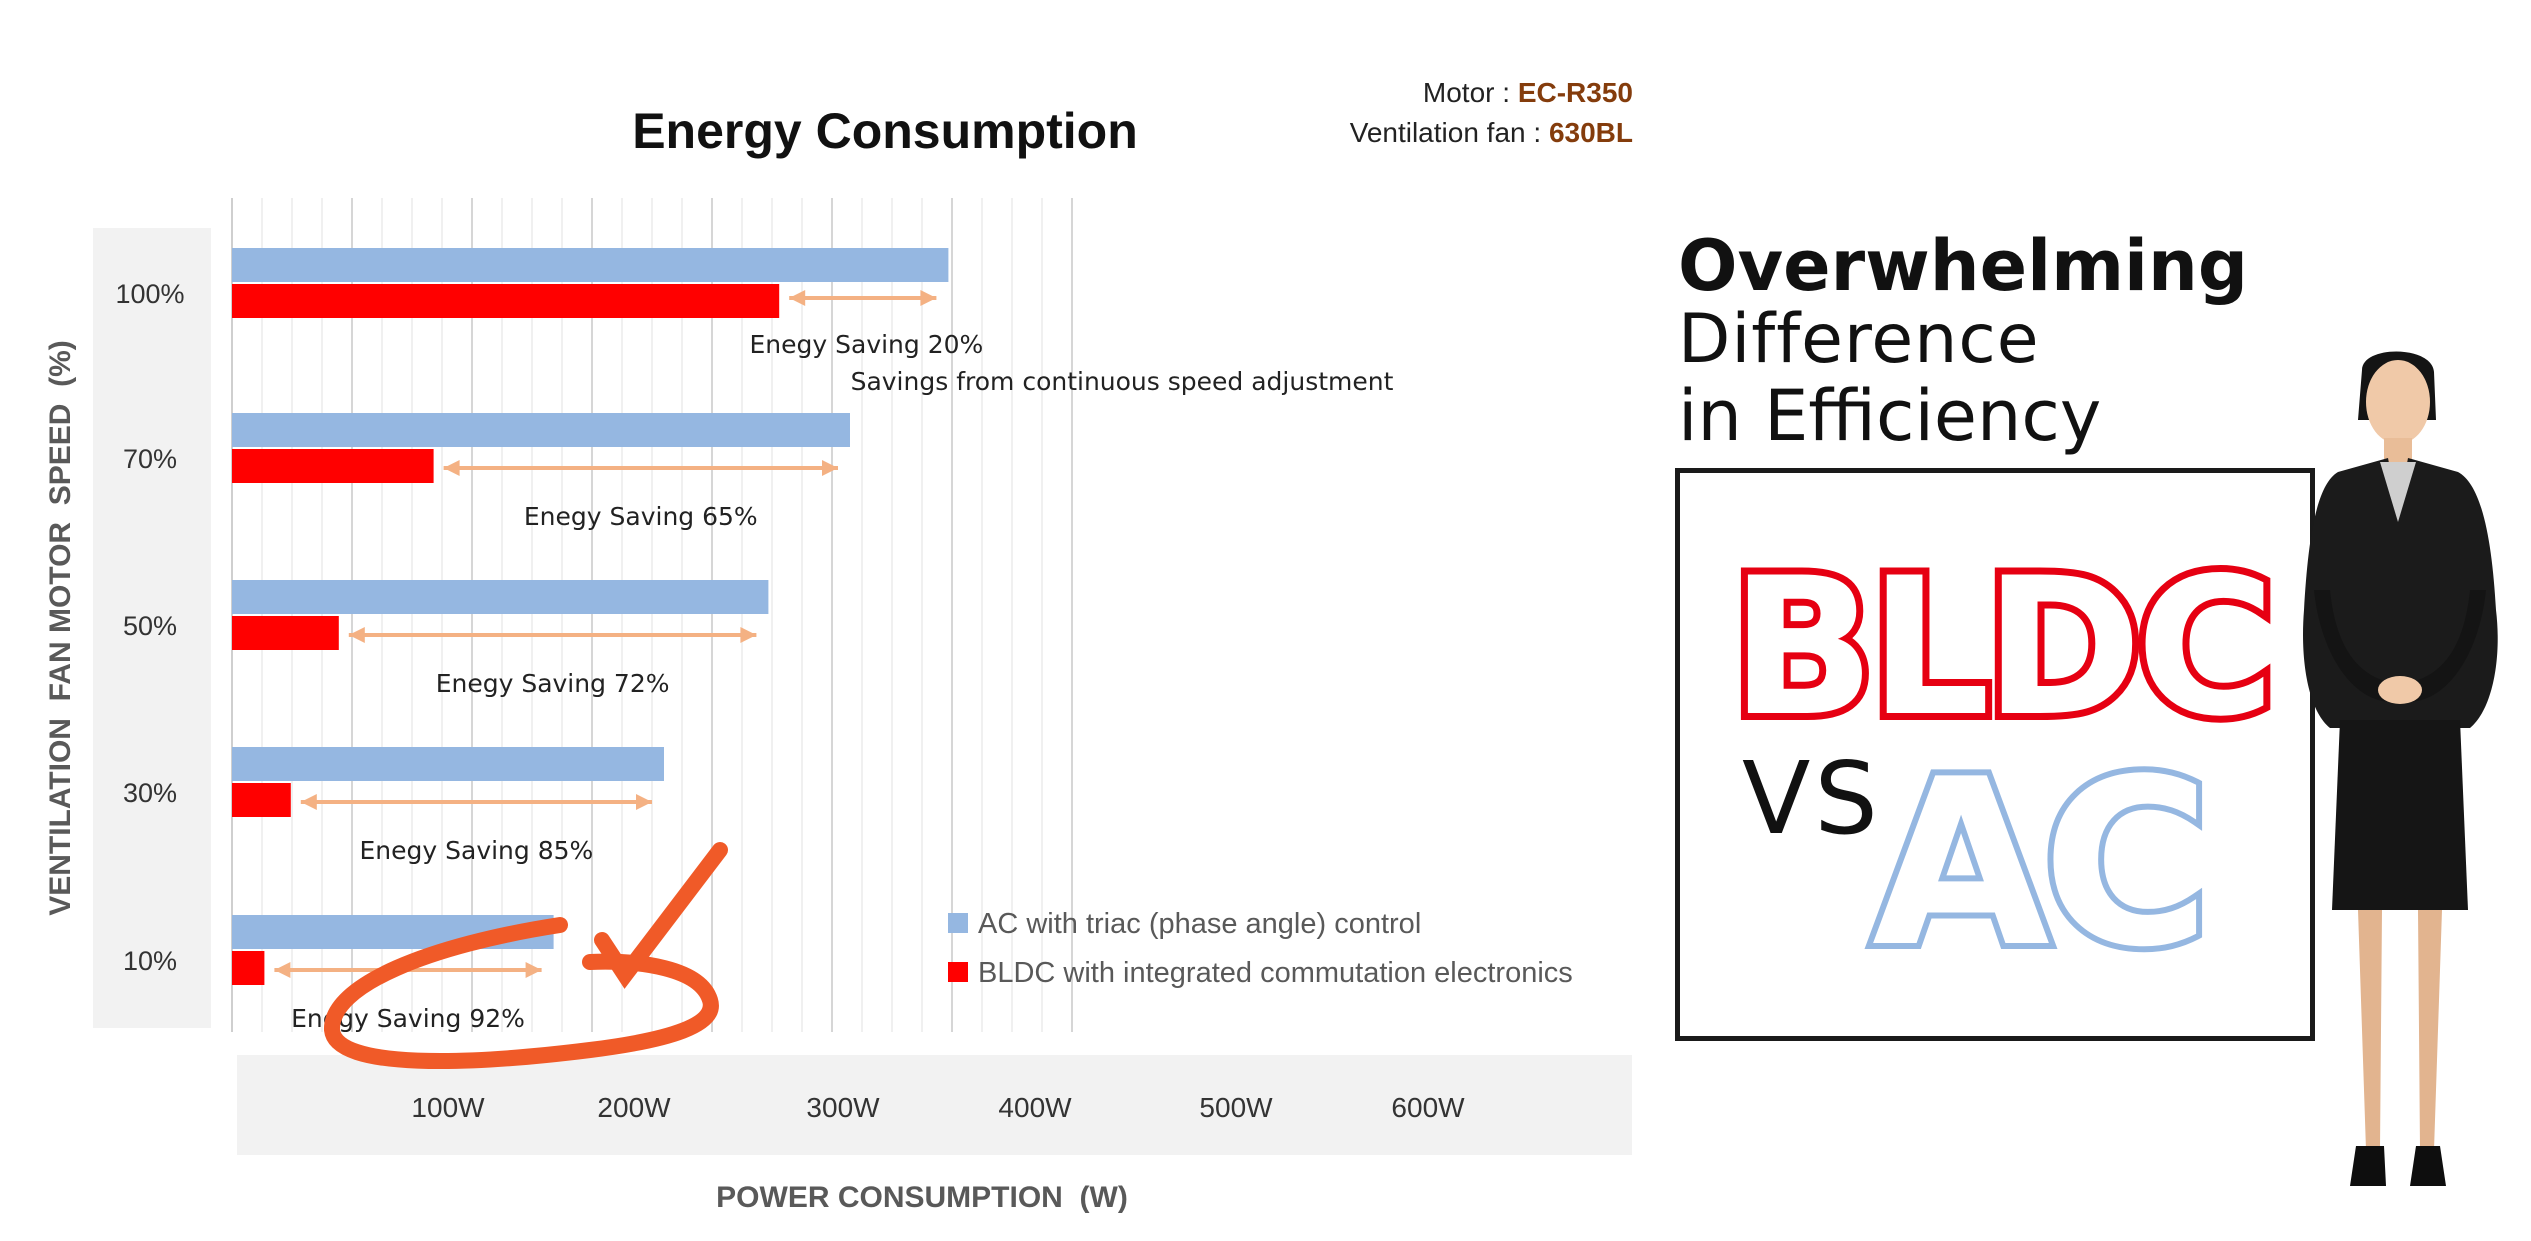 The height and width of the screenshot is (1241, 2531). Describe the element at coordinates (922, 1197) in the screenshot. I see `x-axis-title: POWER CONSUMPTION (W)` at that location.